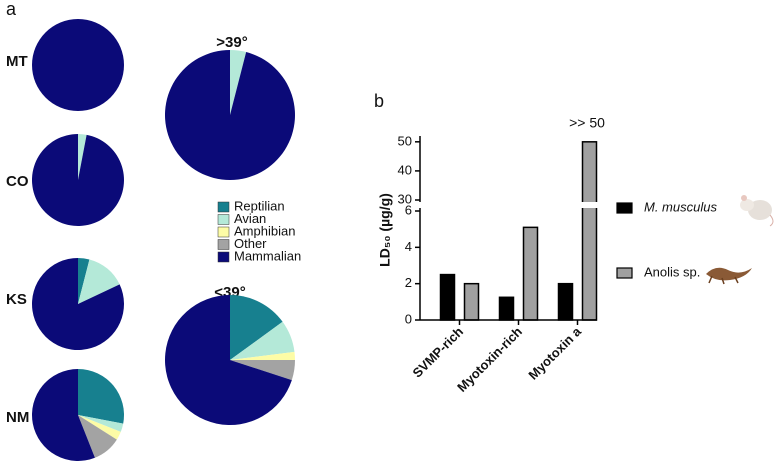 Image resolution: width=777 pixels, height=466 pixels. What do you see at coordinates (17, 61) in the screenshot?
I see `pie-label: MT` at bounding box center [17, 61].